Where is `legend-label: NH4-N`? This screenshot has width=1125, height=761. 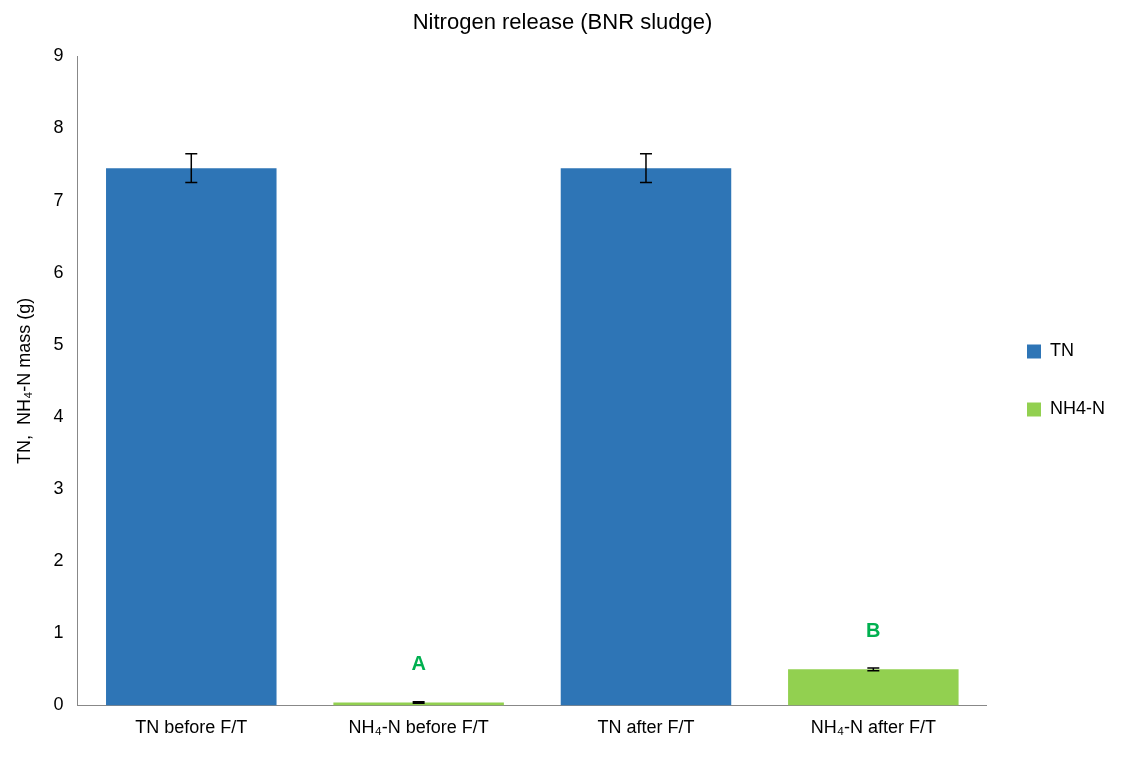 legend-label: NH4-N is located at coordinates (1078, 408).